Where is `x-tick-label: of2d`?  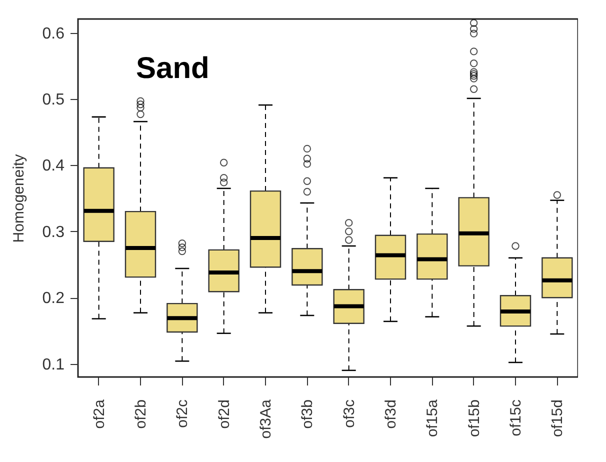
x-tick-label: of2d is located at coordinates (224, 414).